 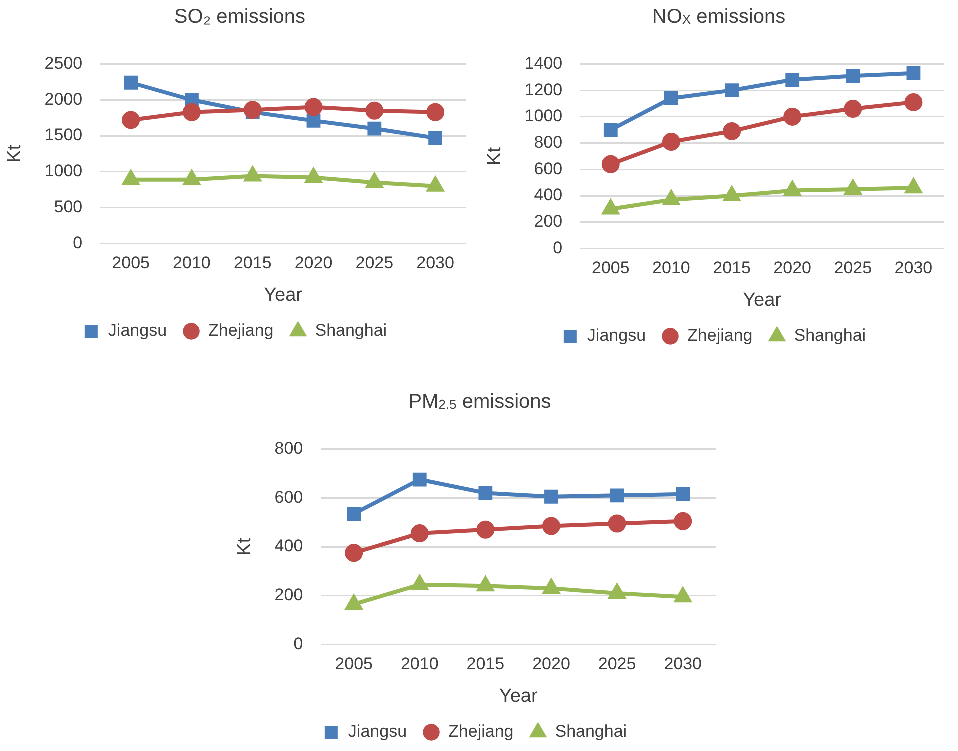 I want to click on y-tick-label: 1000, so click(x=63, y=171).